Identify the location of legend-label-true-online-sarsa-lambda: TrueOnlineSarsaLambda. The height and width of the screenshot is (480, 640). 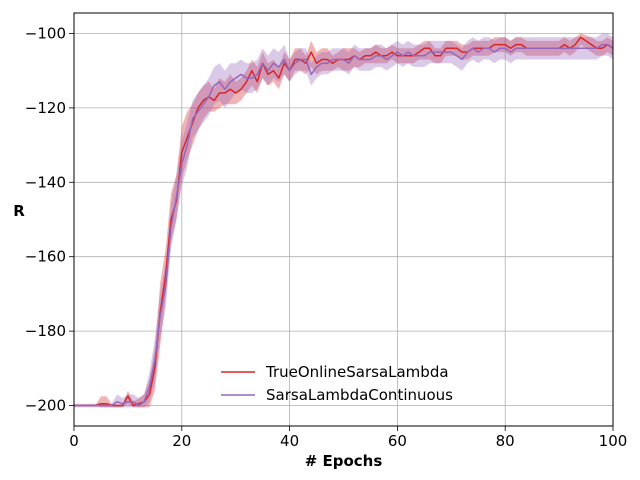
(357, 372).